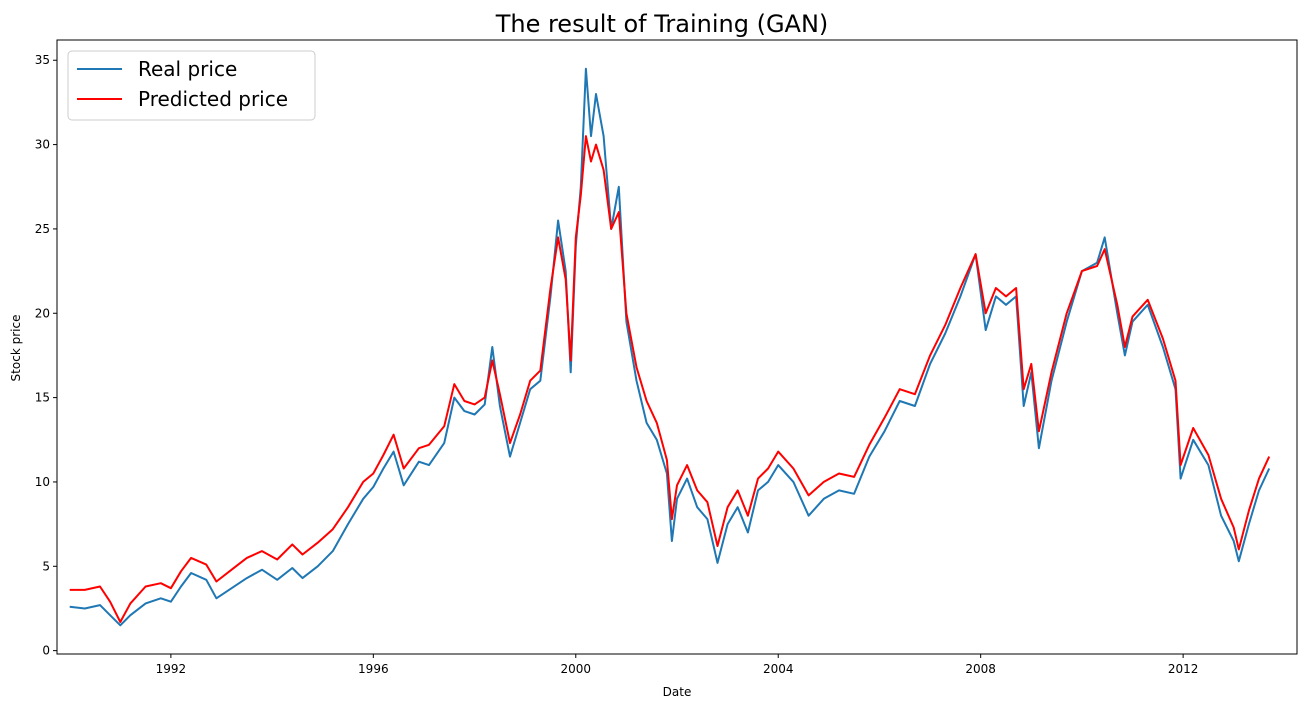 The image size is (1306, 709). I want to click on y-tick-label: 0, so click(46, 651).